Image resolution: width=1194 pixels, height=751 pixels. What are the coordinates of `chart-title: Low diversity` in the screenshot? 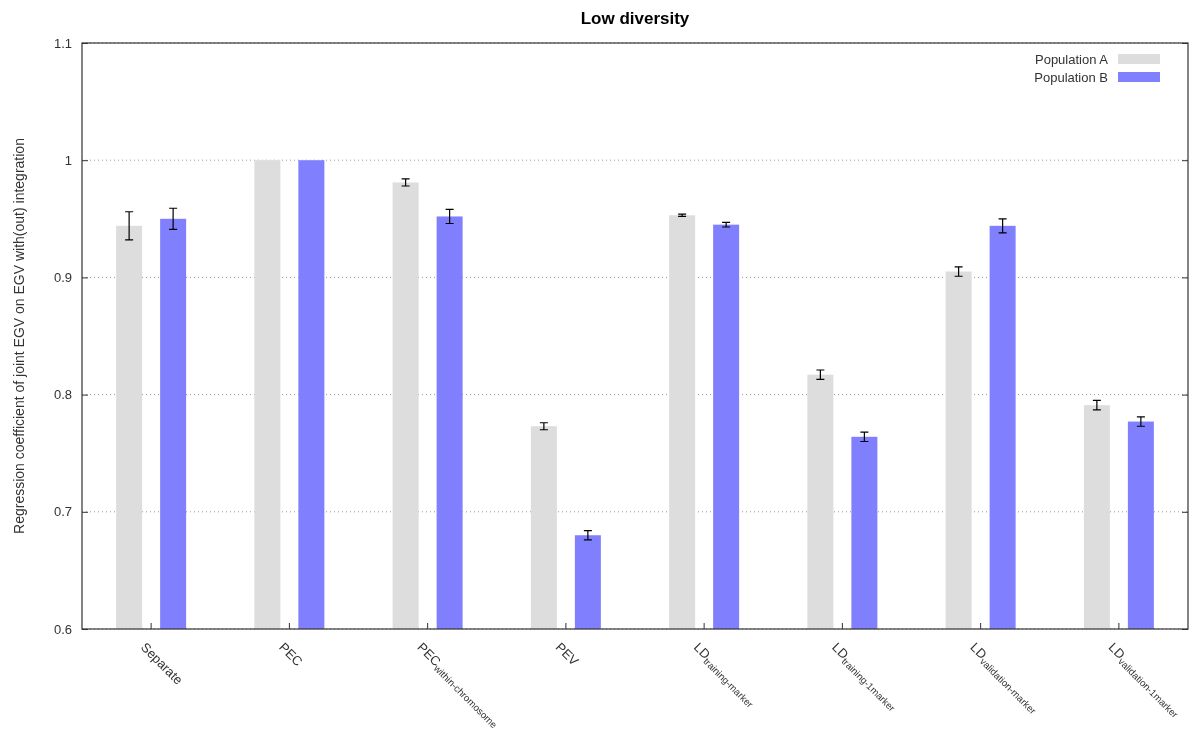 It's located at (635, 18).